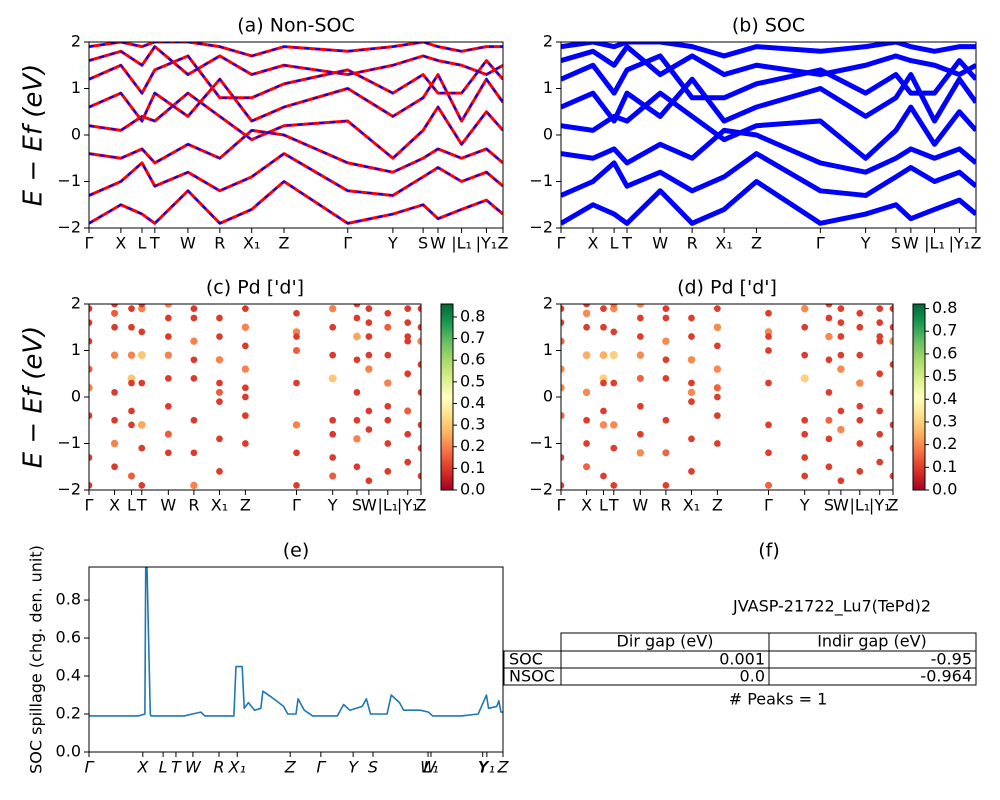 The image size is (1000, 800). What do you see at coordinates (872, 641) in the screenshot?
I see `table-header-cell: Indir gap (eV)` at bounding box center [872, 641].